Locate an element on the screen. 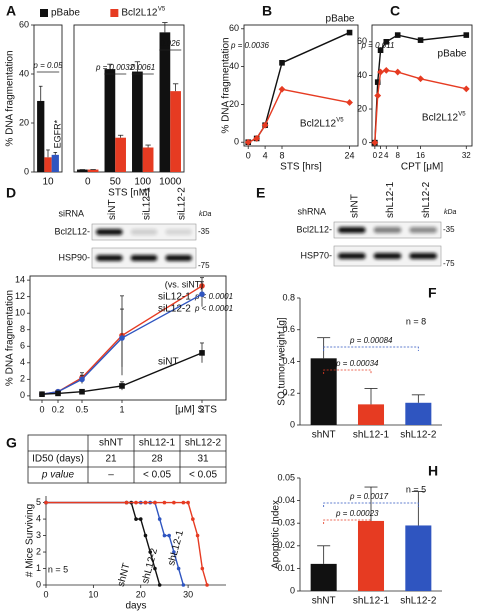  x-tick-label: 30 is located at coordinates (188, 594).